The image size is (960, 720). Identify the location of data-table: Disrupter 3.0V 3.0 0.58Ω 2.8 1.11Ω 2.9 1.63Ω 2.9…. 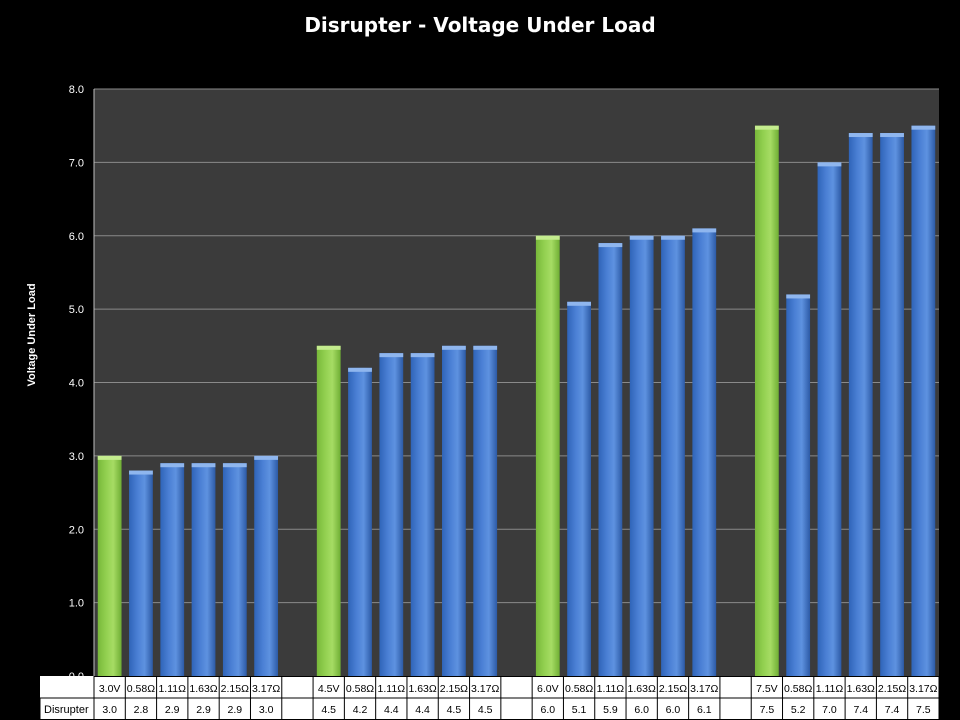
(489, 697).